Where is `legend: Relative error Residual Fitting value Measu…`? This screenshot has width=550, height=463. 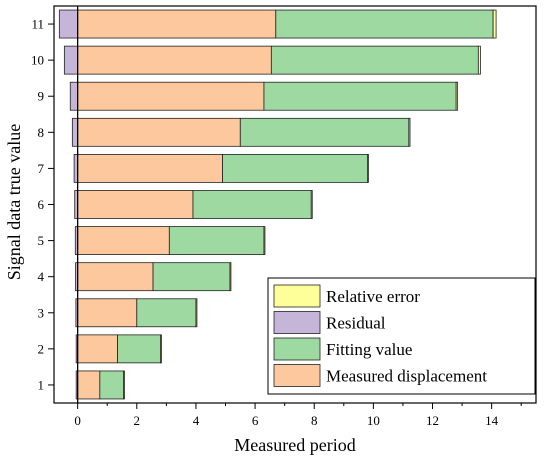 legend: Relative error Residual Fitting value Measu… is located at coordinates (401, 336).